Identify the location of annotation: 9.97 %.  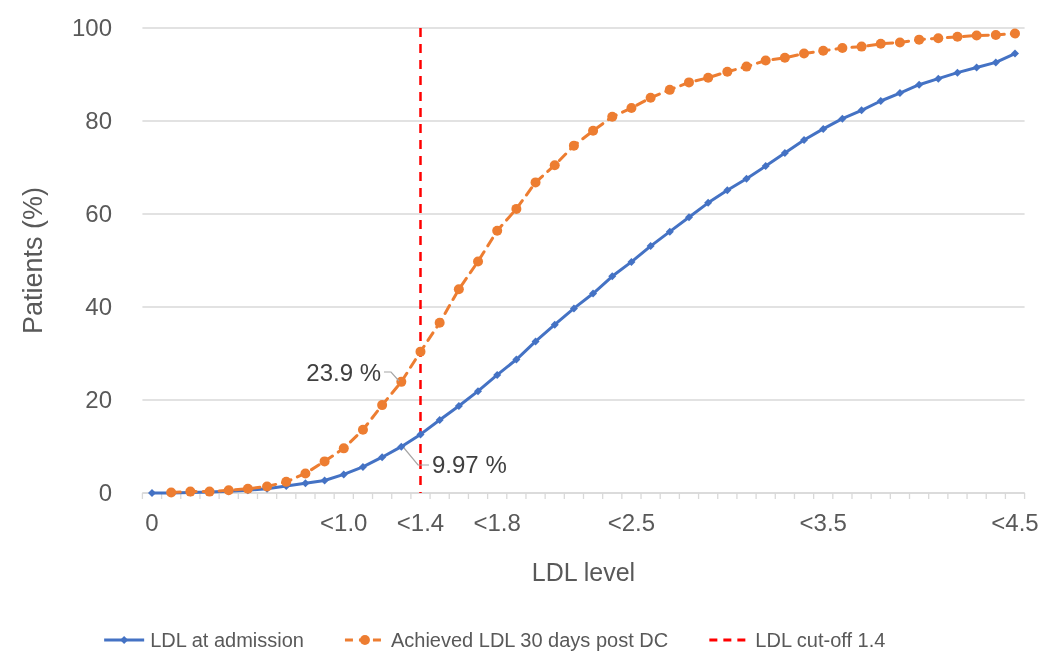
(469, 464).